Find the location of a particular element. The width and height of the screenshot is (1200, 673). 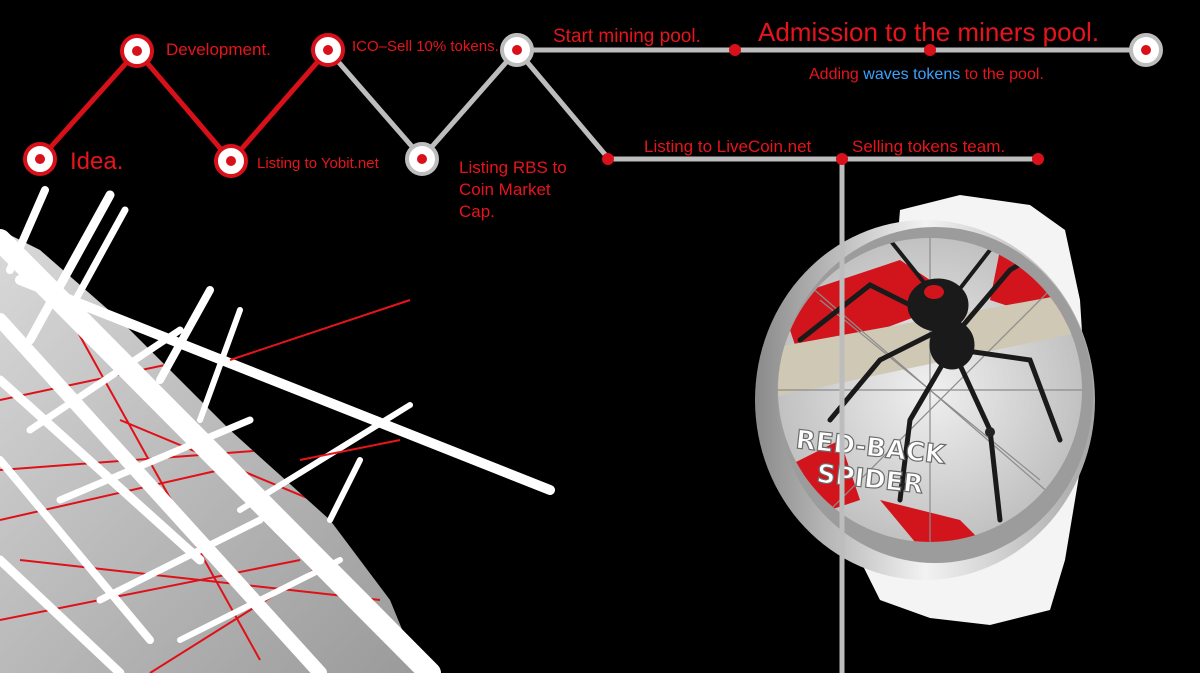

milestone-mining-label: Start mining pool. is located at coordinates (627, 36).